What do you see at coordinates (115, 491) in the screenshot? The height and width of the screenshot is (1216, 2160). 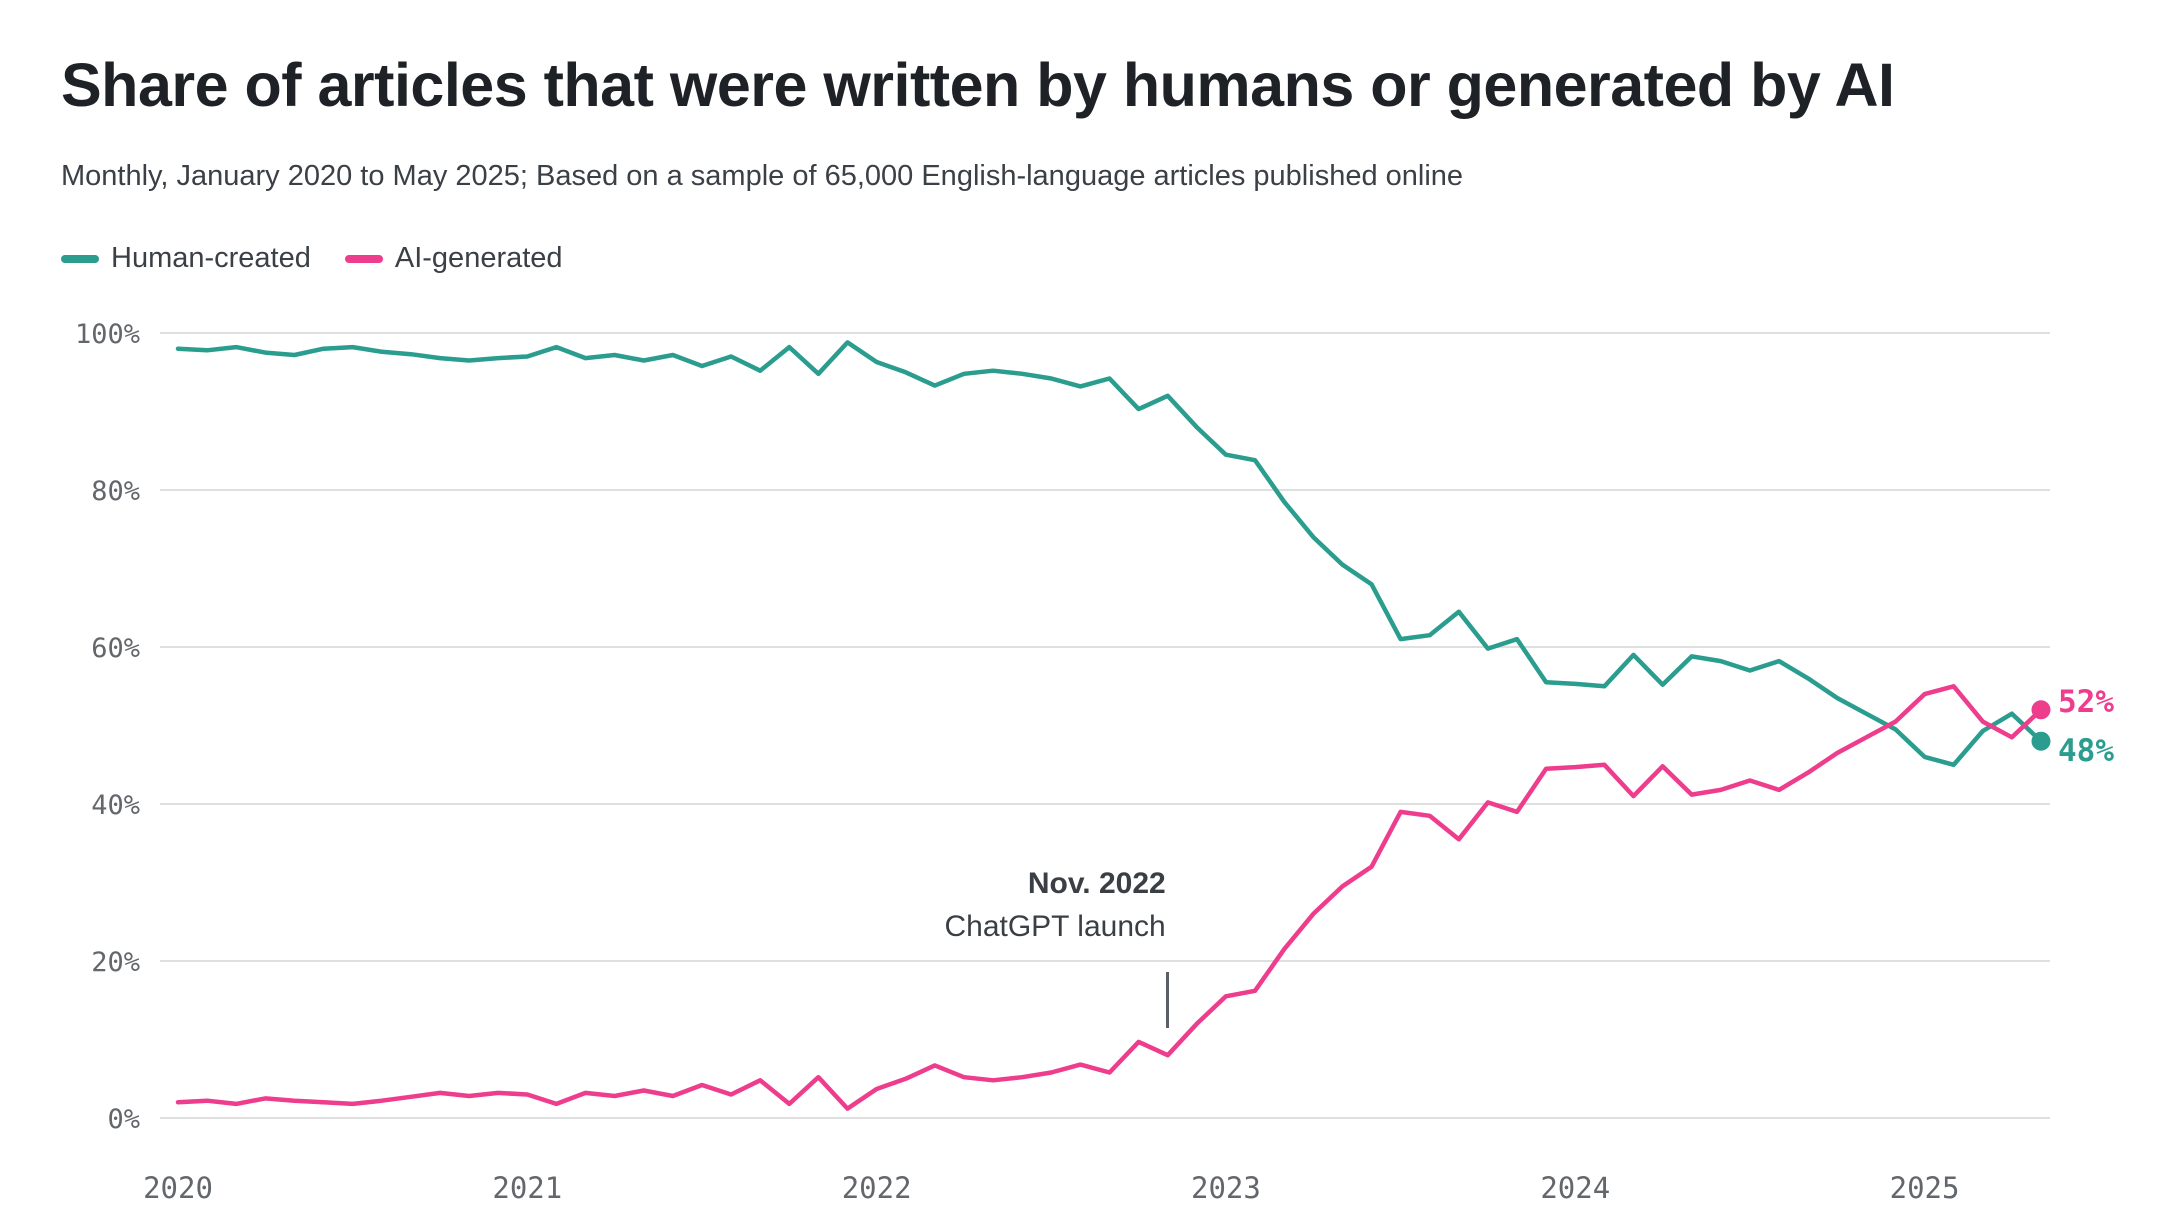 I see `y-axis-tick-label: 80%` at bounding box center [115, 491].